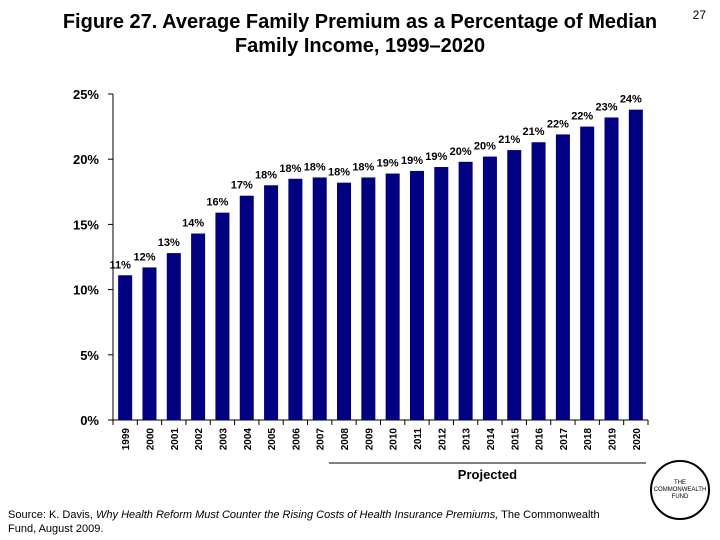  I want to click on bar-2003, so click(222, 316).